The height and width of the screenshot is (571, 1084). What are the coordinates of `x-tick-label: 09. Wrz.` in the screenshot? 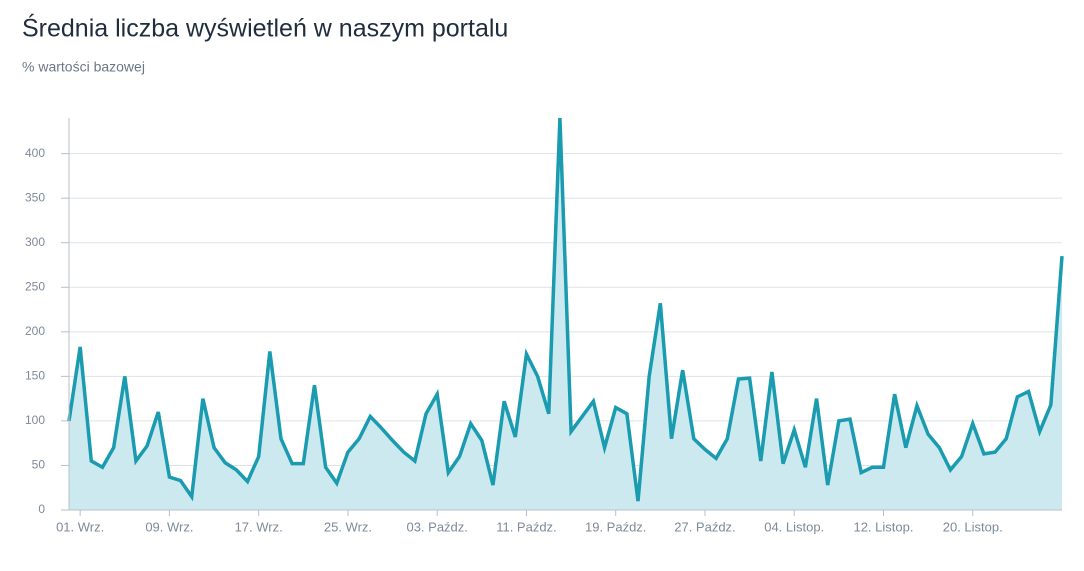 It's located at (169, 526).